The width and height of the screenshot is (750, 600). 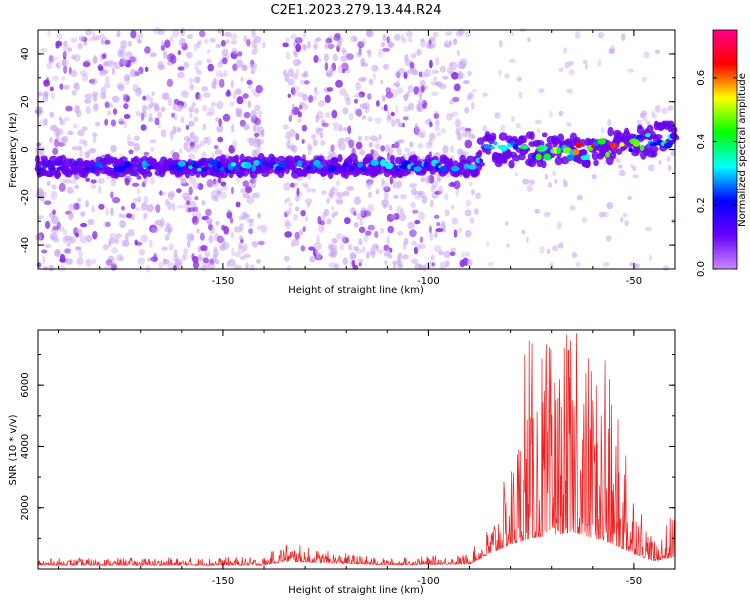 I want to click on colorbar-frame, so click(x=725, y=149).